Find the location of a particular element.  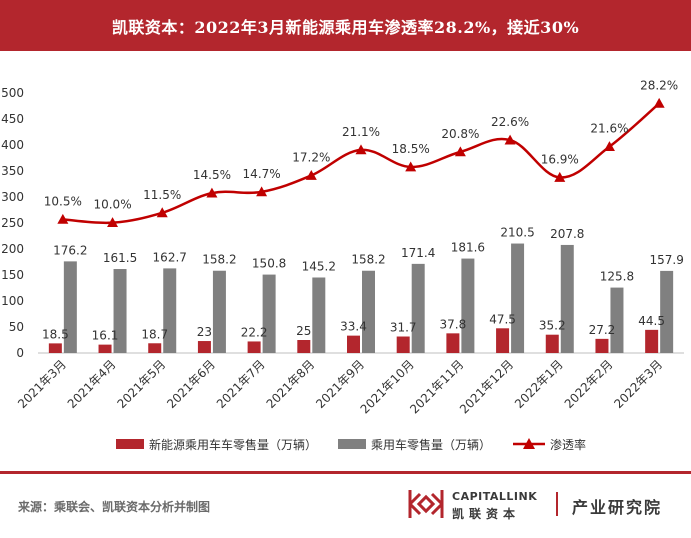

data-label-total: 210.5 is located at coordinates (517, 233).